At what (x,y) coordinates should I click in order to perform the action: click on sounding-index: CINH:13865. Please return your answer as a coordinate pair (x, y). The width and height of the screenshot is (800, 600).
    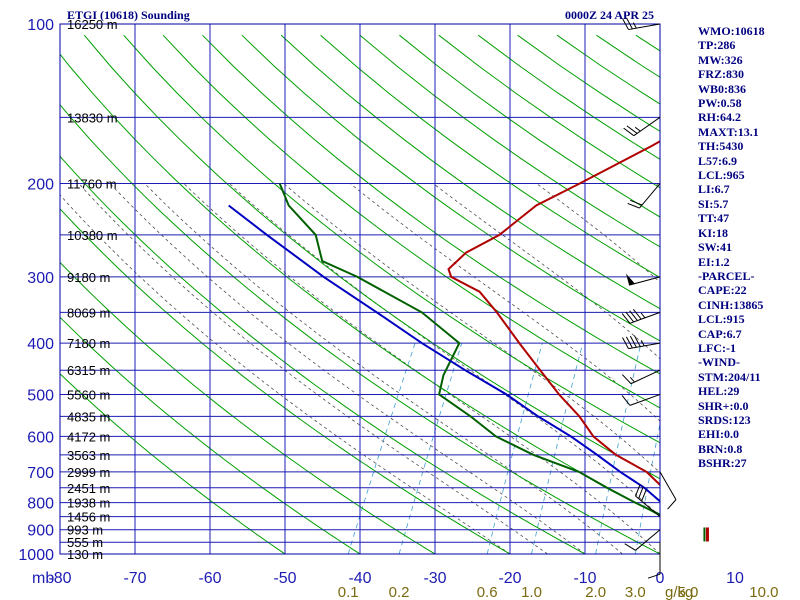
    Looking at the image, I should click on (731, 304).